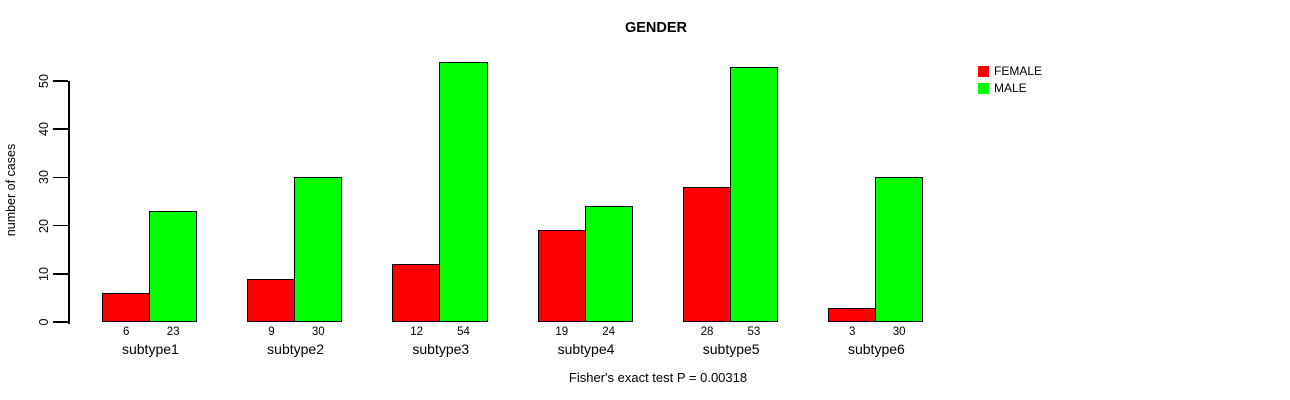 Image resolution: width=1290 pixels, height=400 pixels. I want to click on bar-male-subtype2, so click(318, 249).